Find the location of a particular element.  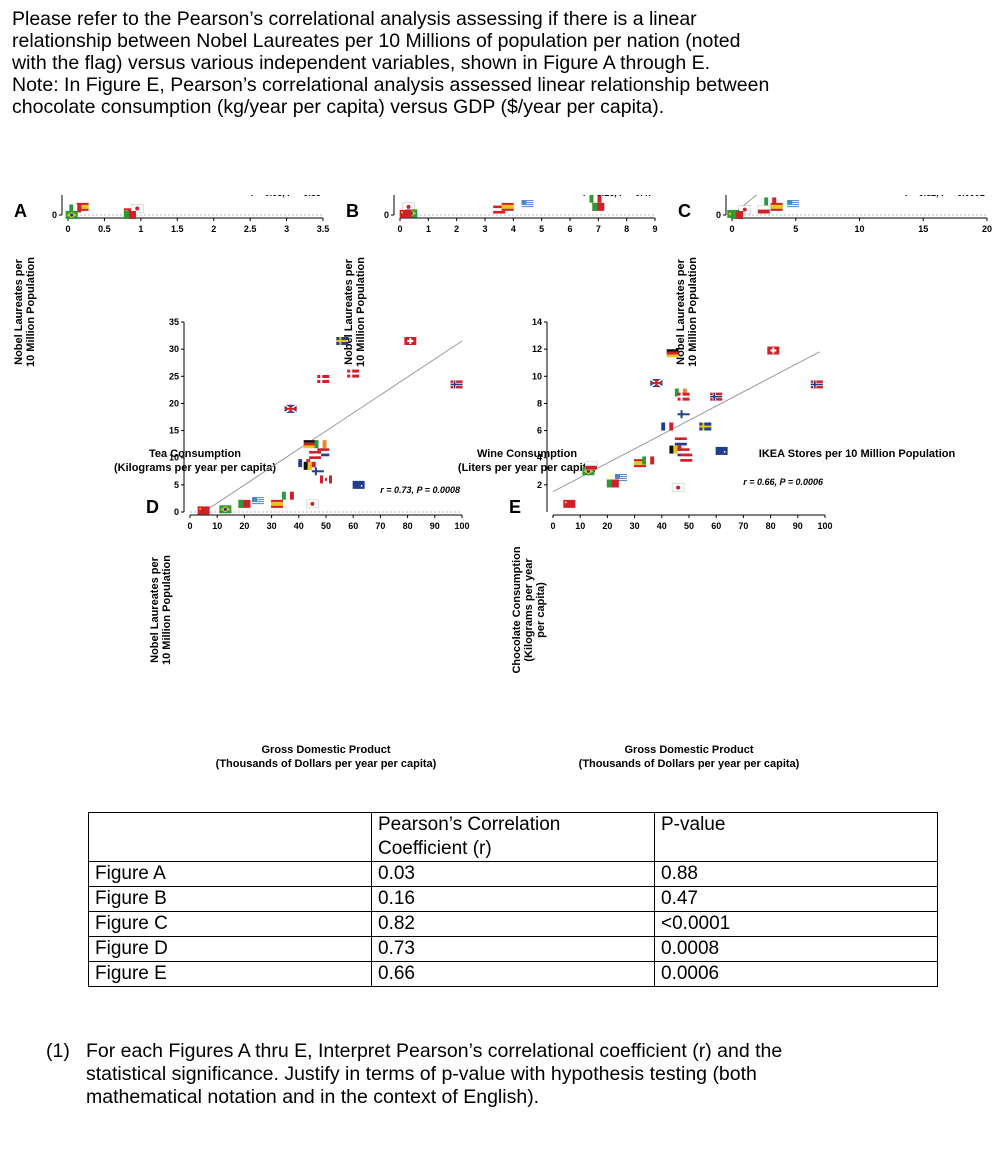

table-cell-p: 0.0008 is located at coordinates (796, 949).